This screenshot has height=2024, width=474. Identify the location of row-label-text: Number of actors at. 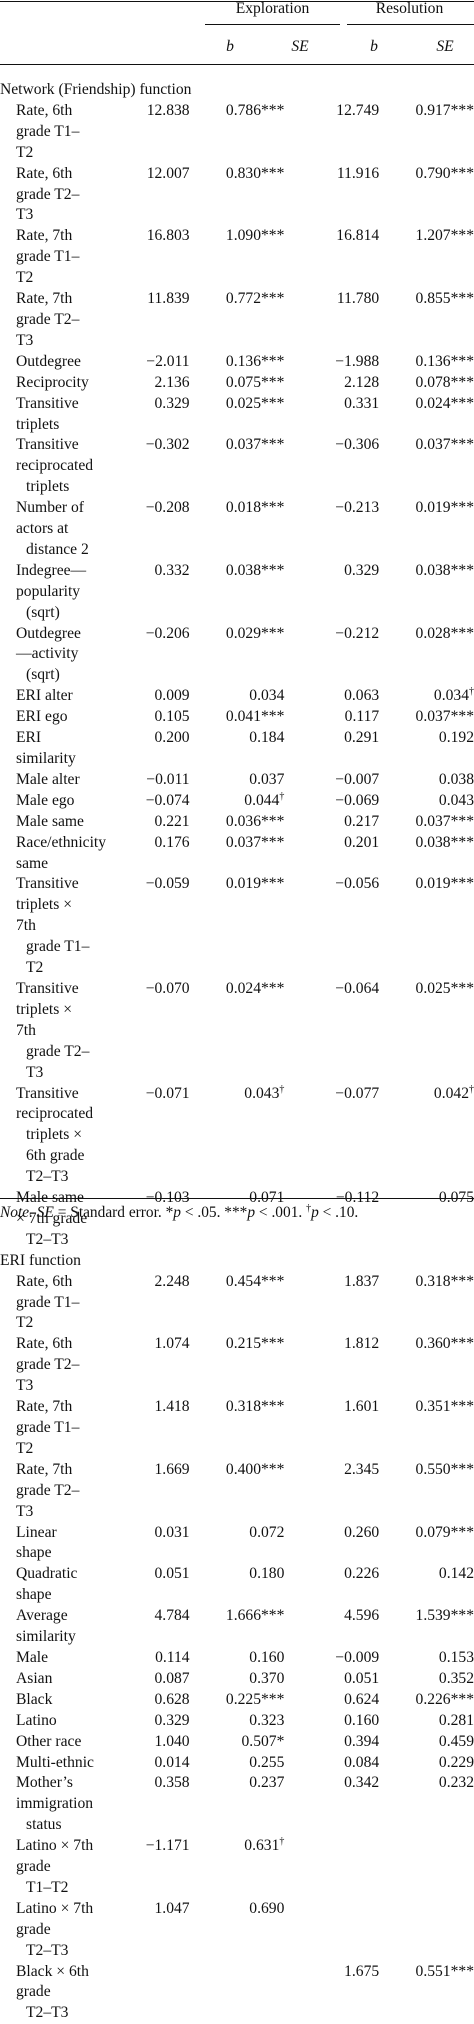
(50, 518).